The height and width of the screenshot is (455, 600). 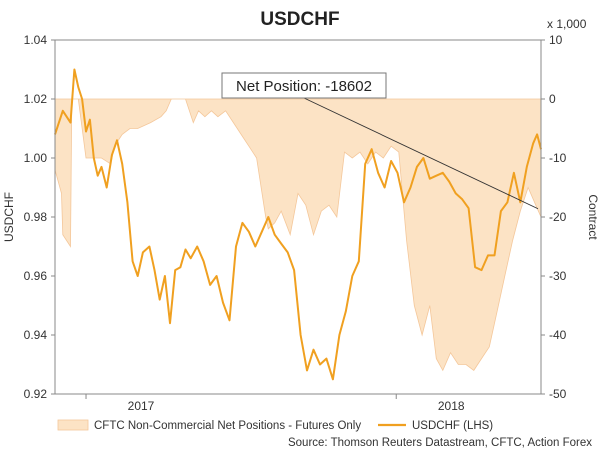 I want to click on x-axis-tick-label: 2018, so click(x=451, y=406).